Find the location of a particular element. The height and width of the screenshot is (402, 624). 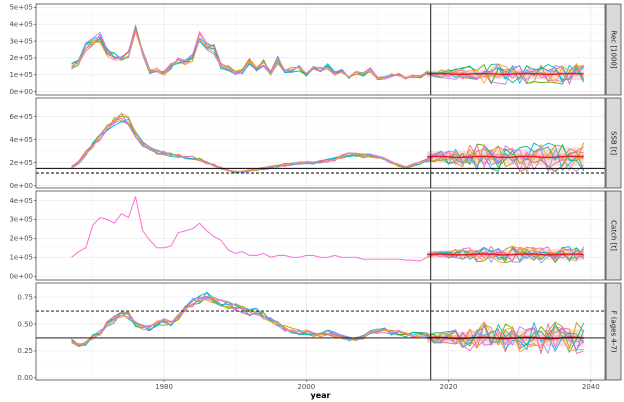

x-tick-label: 2020 is located at coordinates (449, 387).